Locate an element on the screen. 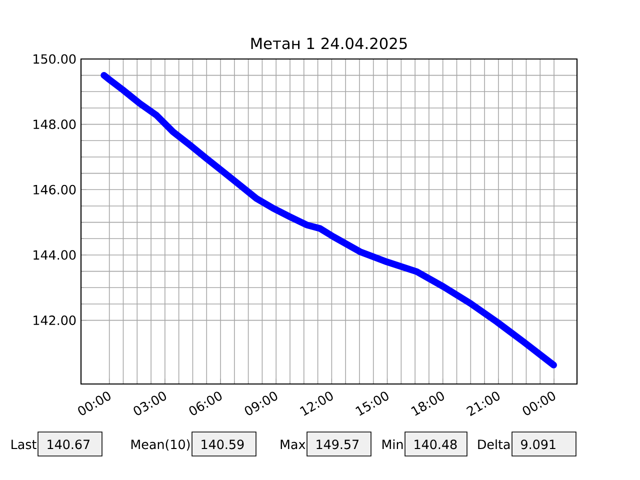 The image size is (640, 480). text: 149.57 is located at coordinates (337, 445).